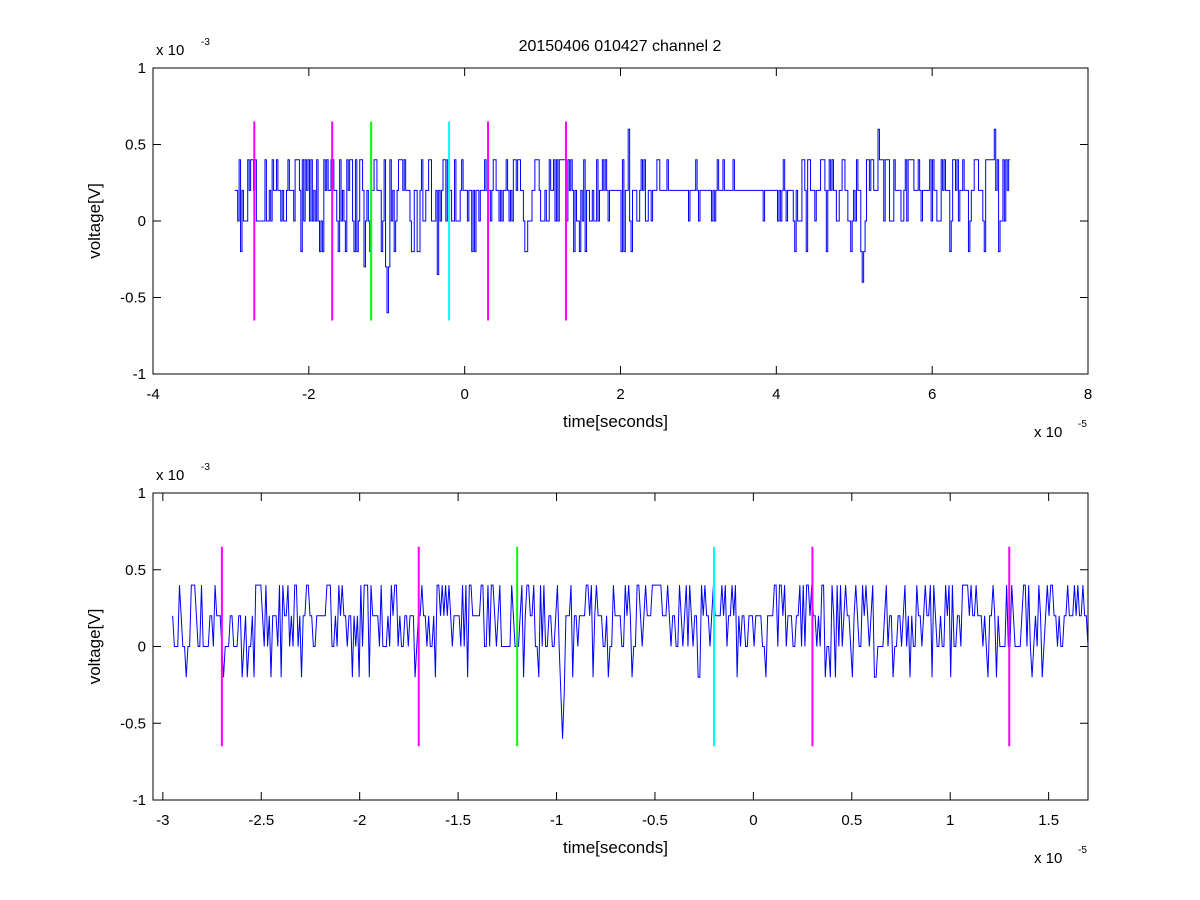 The image size is (1200, 900). Describe the element at coordinates (458, 820) in the screenshot. I see `x-tick-label: -1.5` at that location.